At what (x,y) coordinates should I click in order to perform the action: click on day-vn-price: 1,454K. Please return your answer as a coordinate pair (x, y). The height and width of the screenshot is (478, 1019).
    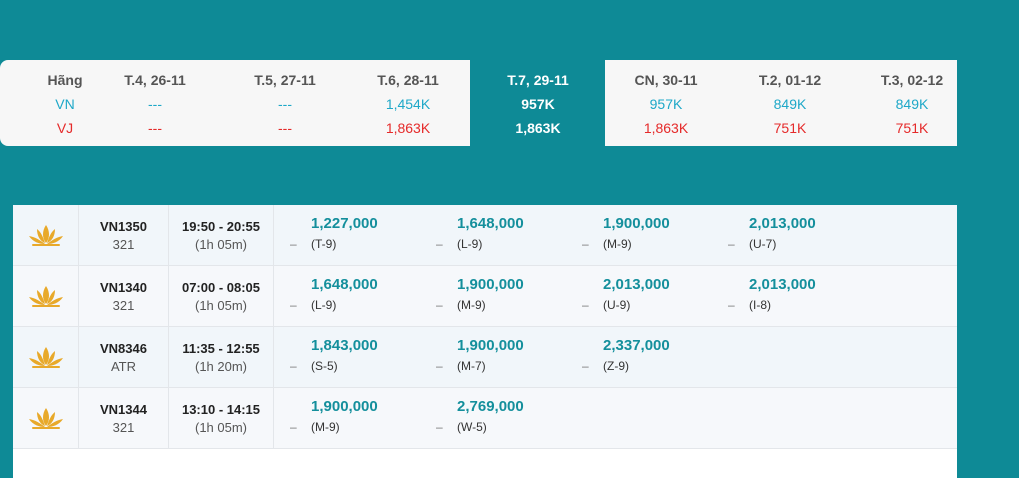
    Looking at the image, I should click on (408, 104).